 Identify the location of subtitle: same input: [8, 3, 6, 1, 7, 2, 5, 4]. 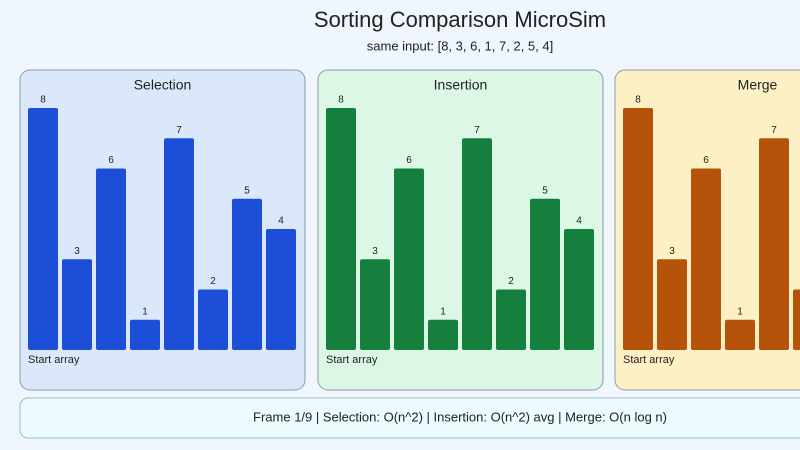
(460, 45).